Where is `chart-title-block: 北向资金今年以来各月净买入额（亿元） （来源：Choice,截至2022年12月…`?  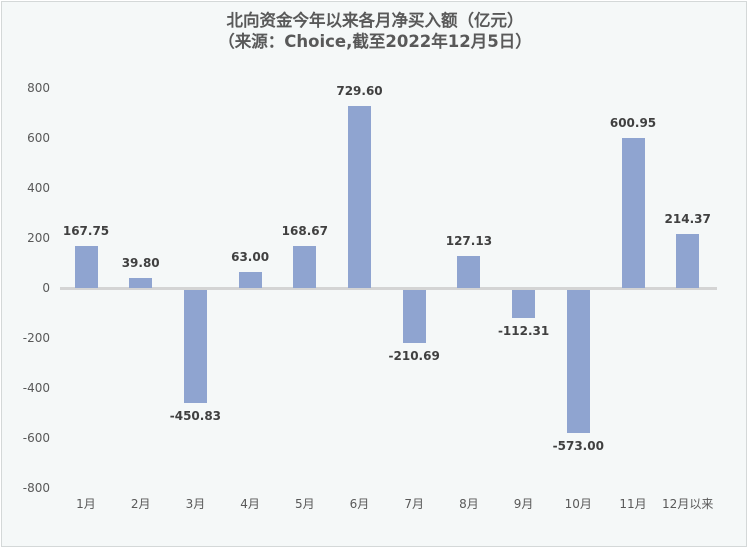
chart-title-block: 北向资金今年以来各月净买入额（亿元） （来源：Choice,截至2022年12月… is located at coordinates (375, 31).